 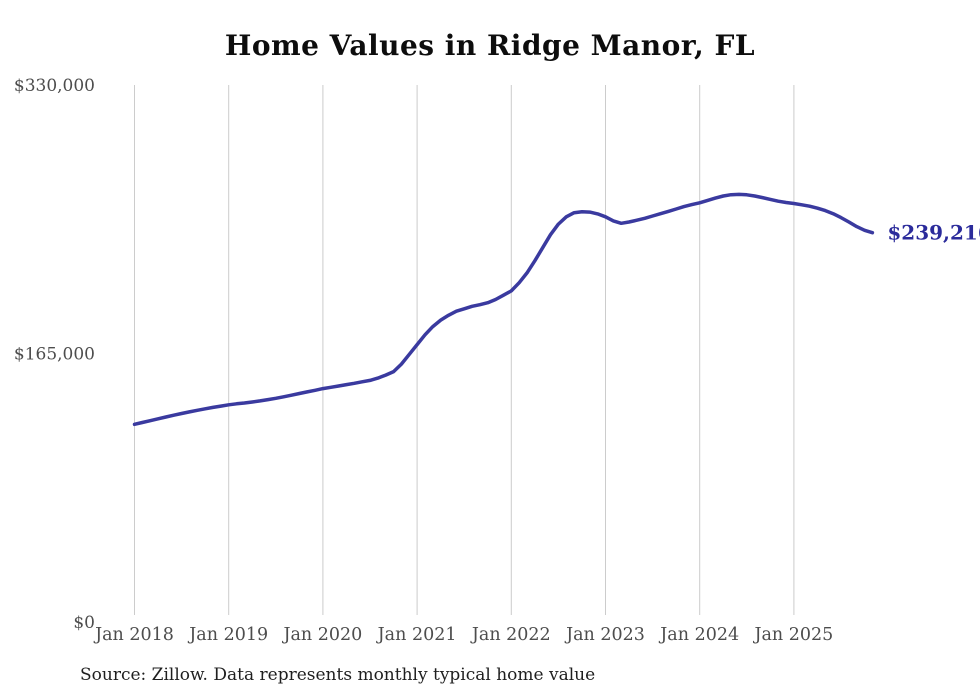 What do you see at coordinates (698, 635) in the screenshot?
I see `x-tick-label: Jan 2024` at bounding box center [698, 635].